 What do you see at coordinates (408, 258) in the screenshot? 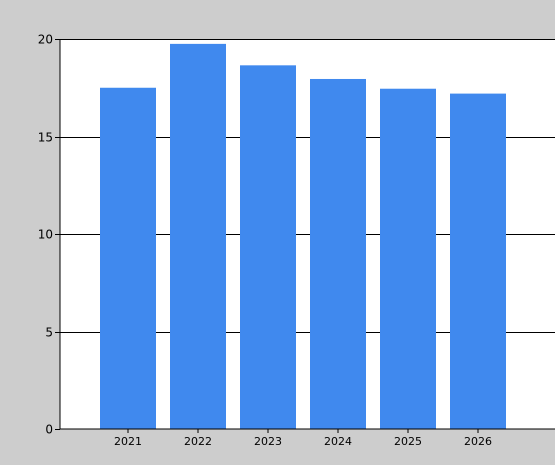
I see `bar-2025` at bounding box center [408, 258].